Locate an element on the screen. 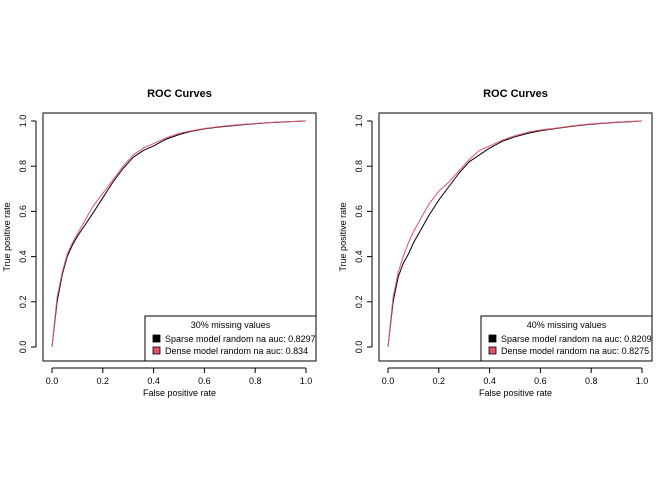 The image size is (672, 480). legend-entry-1: Sparse model random na auc: 0.8297 is located at coordinates (240, 339).